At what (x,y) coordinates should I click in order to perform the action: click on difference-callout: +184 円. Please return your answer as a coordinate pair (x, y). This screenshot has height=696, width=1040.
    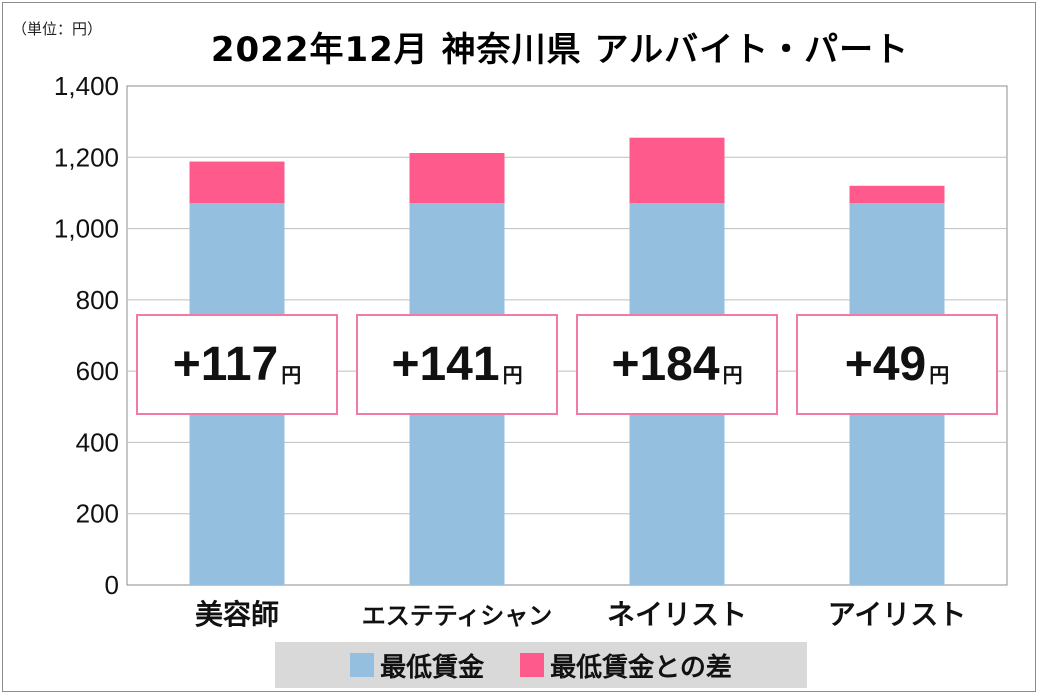
    Looking at the image, I should click on (677, 364).